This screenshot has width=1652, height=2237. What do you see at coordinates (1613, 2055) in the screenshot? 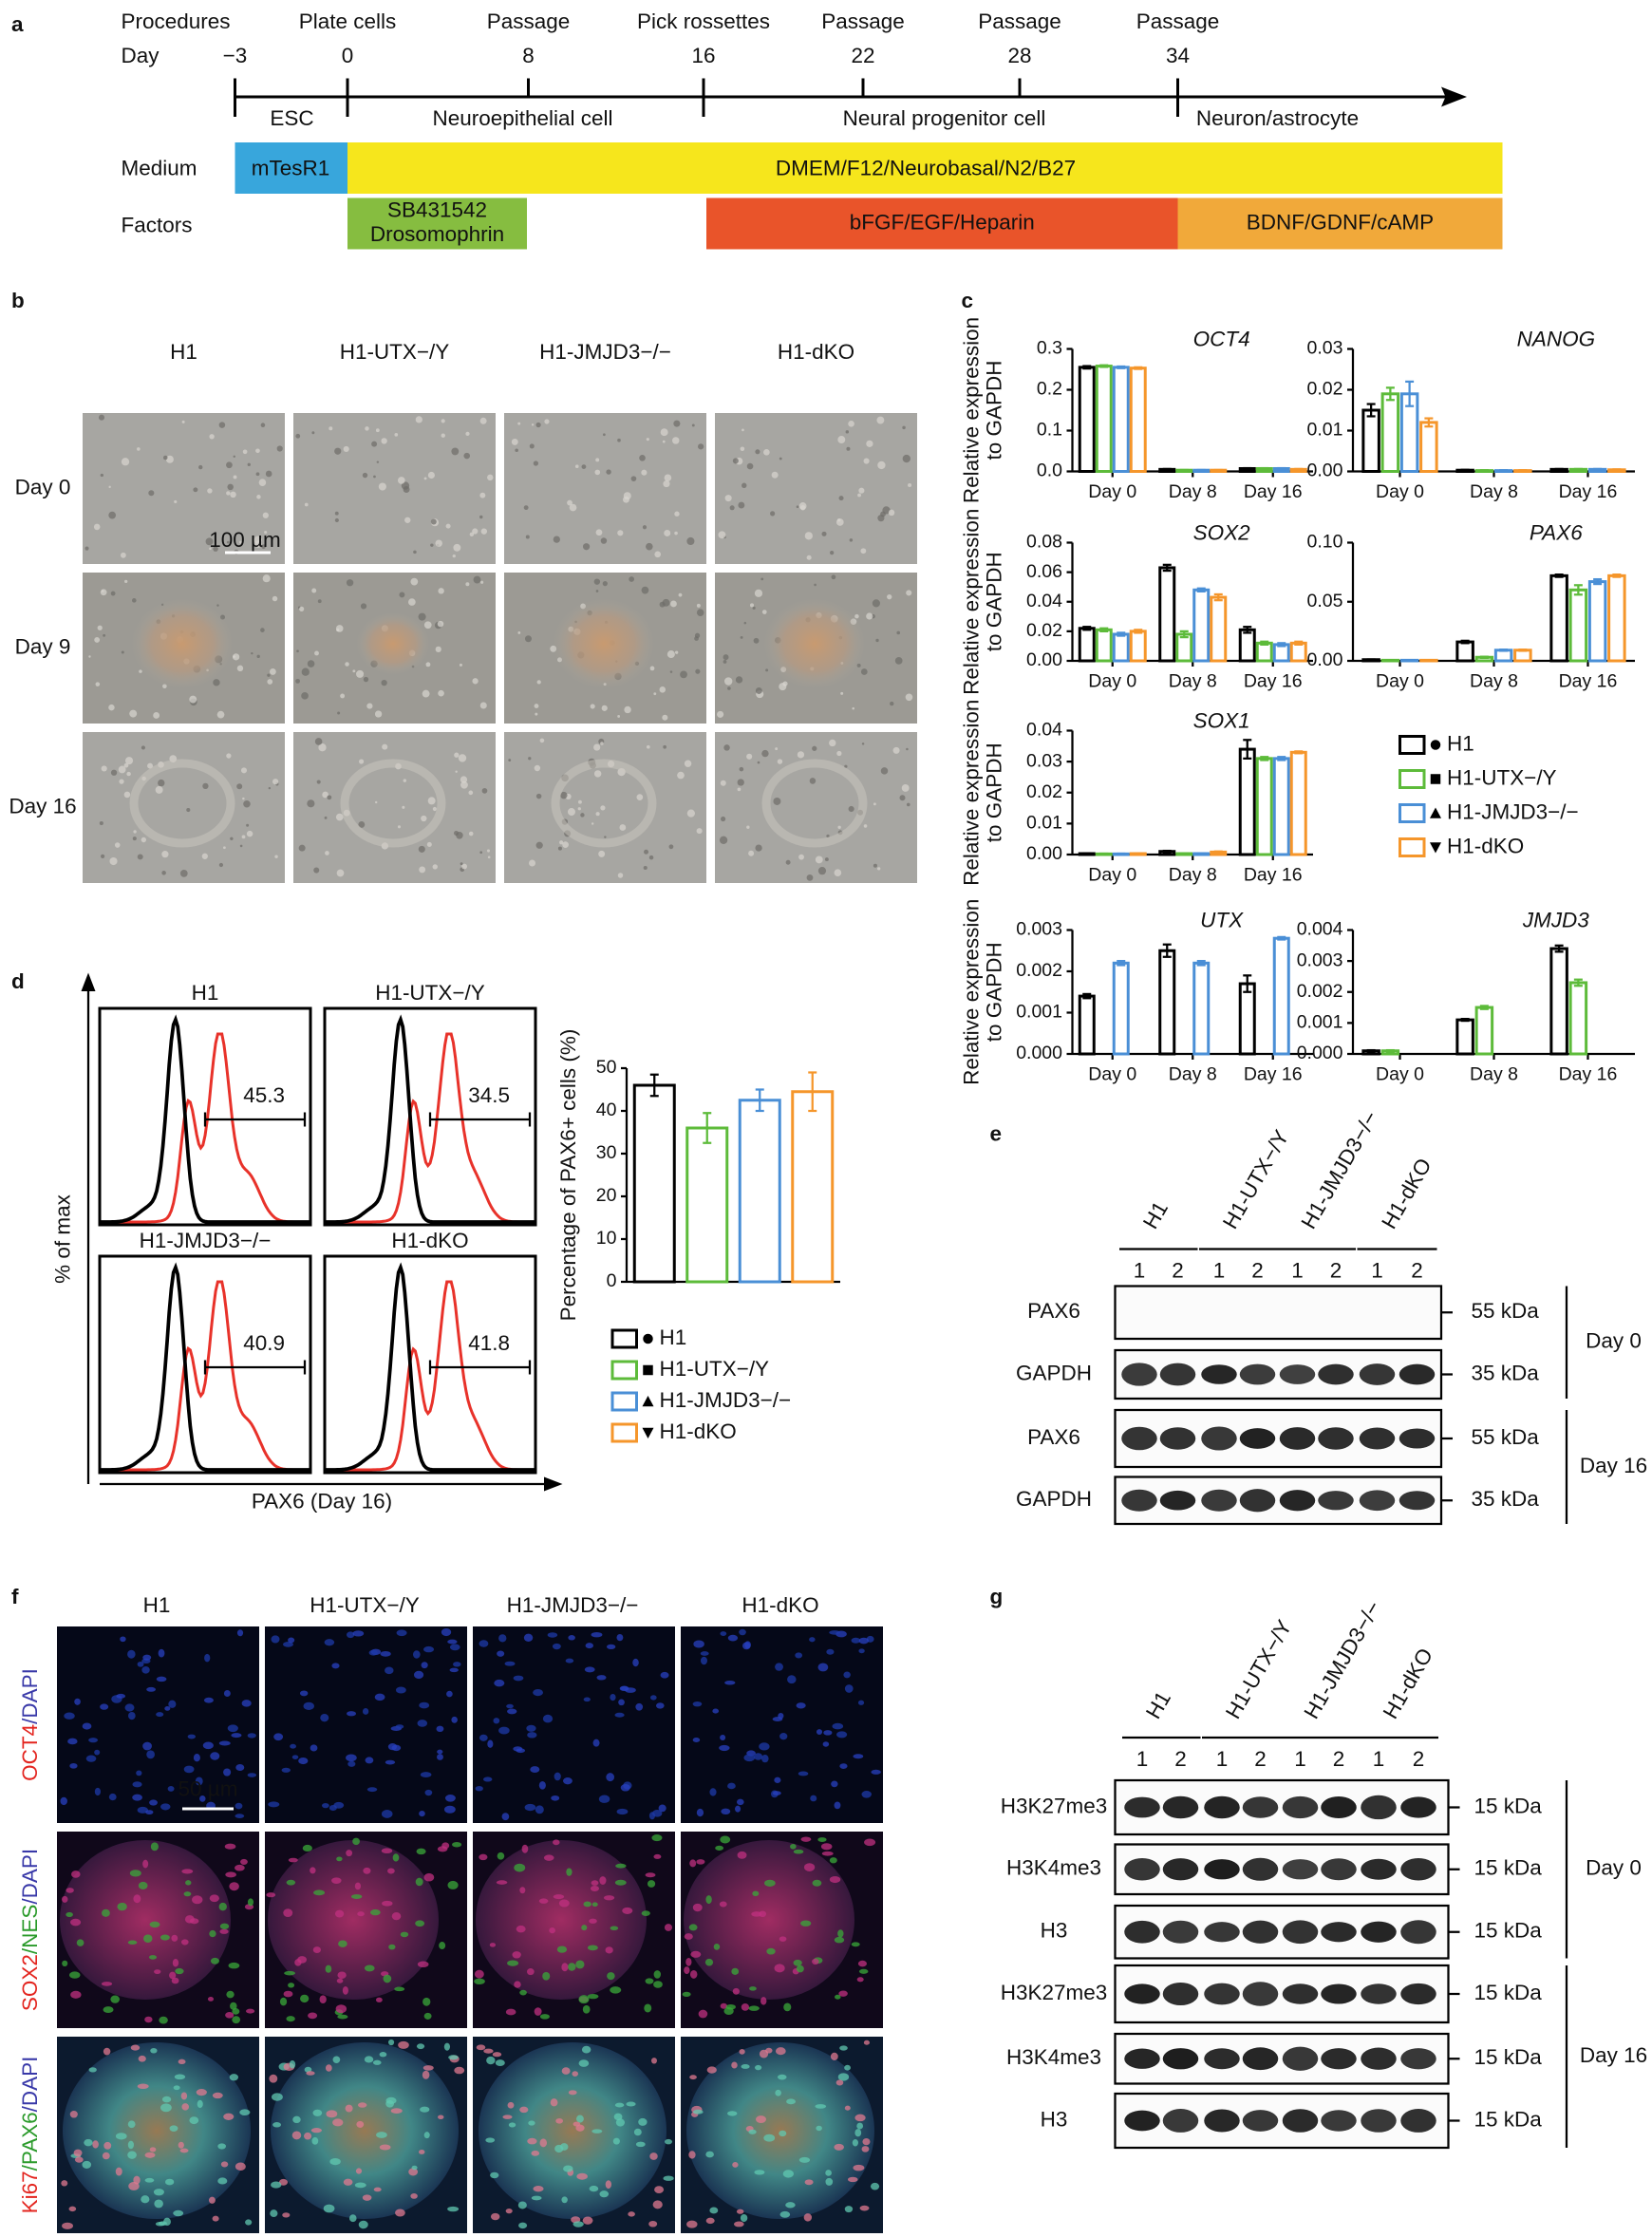
I see `group-label: Day 16` at bounding box center [1613, 2055].